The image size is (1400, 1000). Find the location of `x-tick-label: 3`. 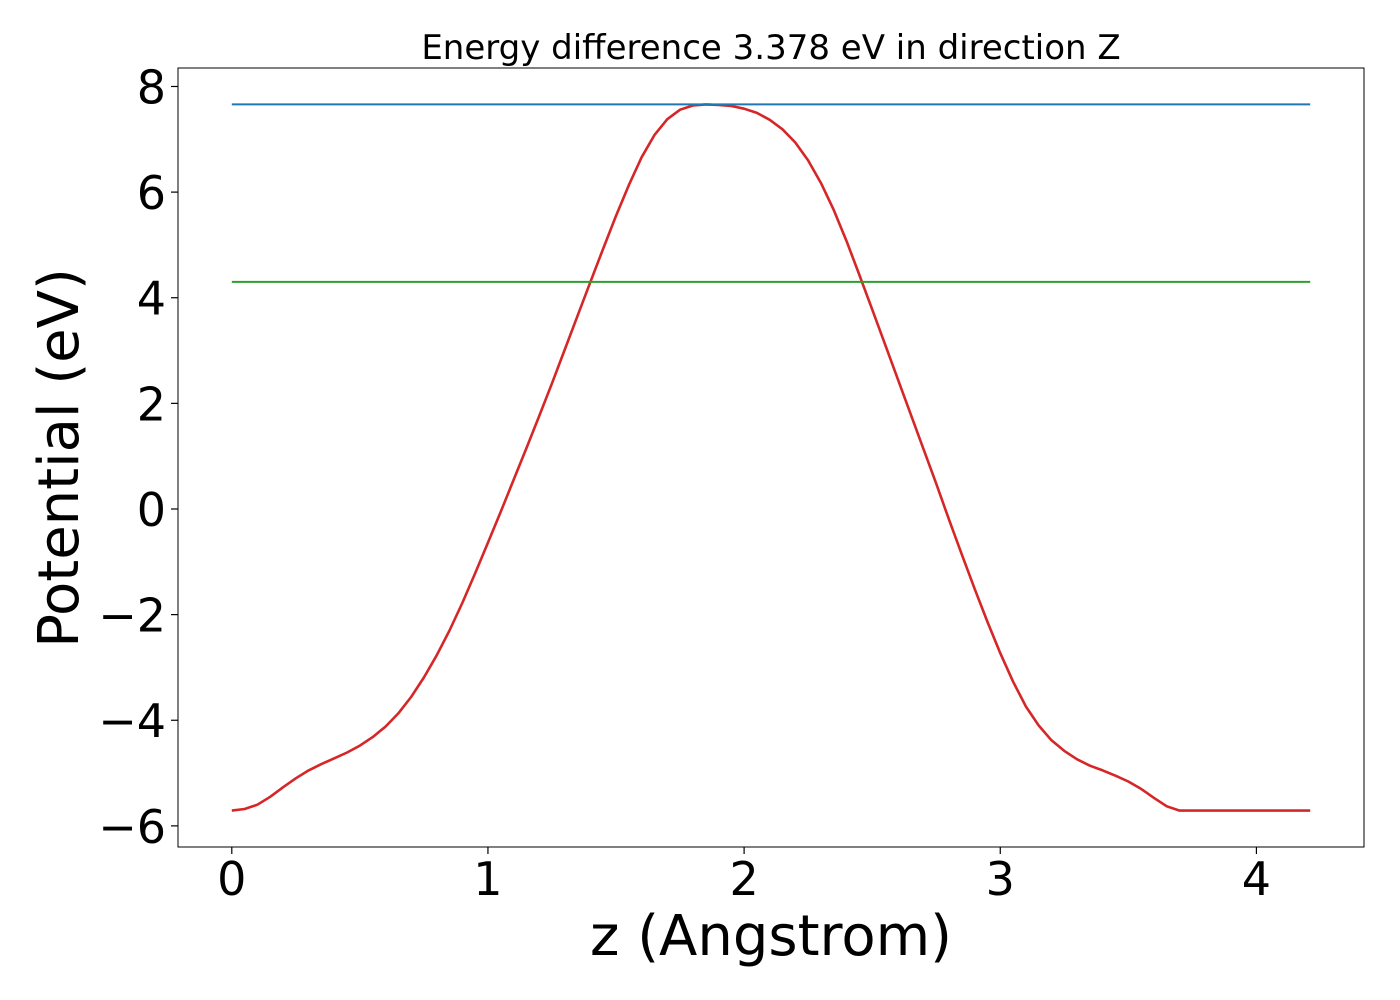

x-tick-label: 3 is located at coordinates (1000, 879).